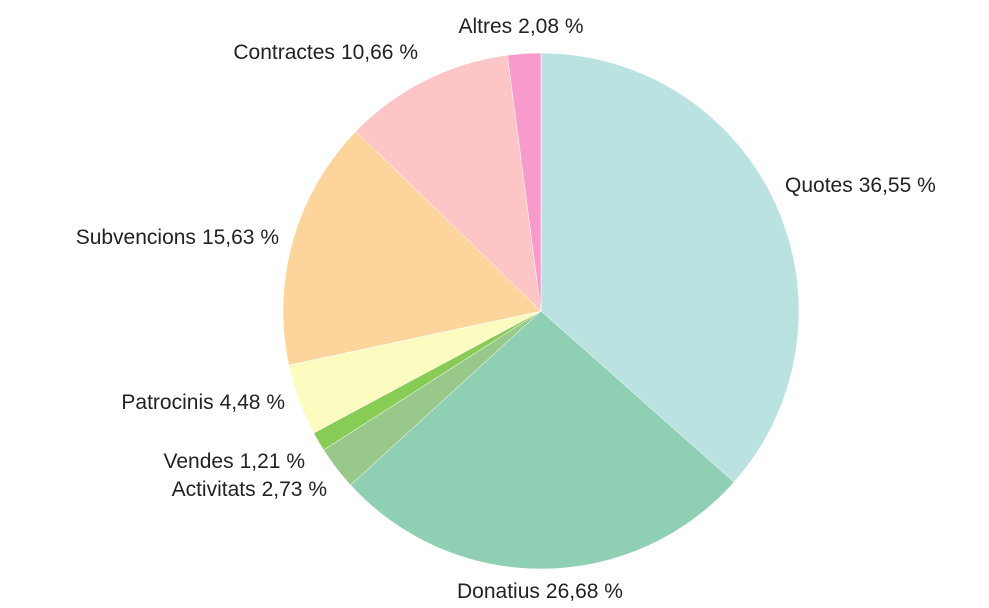 This screenshot has width=989, height=608. What do you see at coordinates (819, 185) in the screenshot?
I see `slice-name: Quotes` at bounding box center [819, 185].